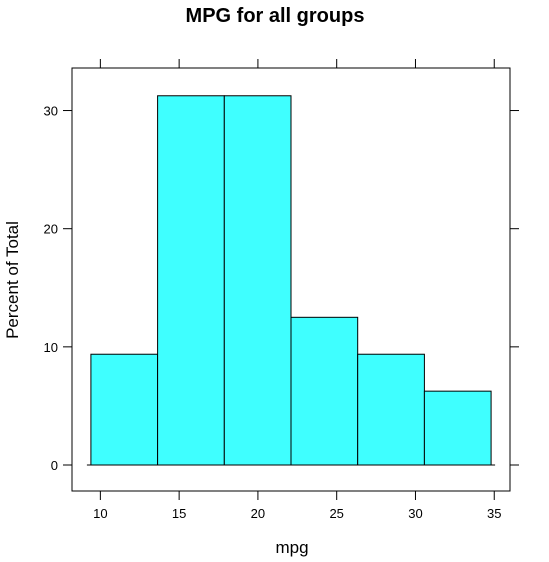 Image resolution: width=549 pixels, height=562 pixels. Describe the element at coordinates (336, 513) in the screenshot. I see `x-tick-label: 25` at that location.